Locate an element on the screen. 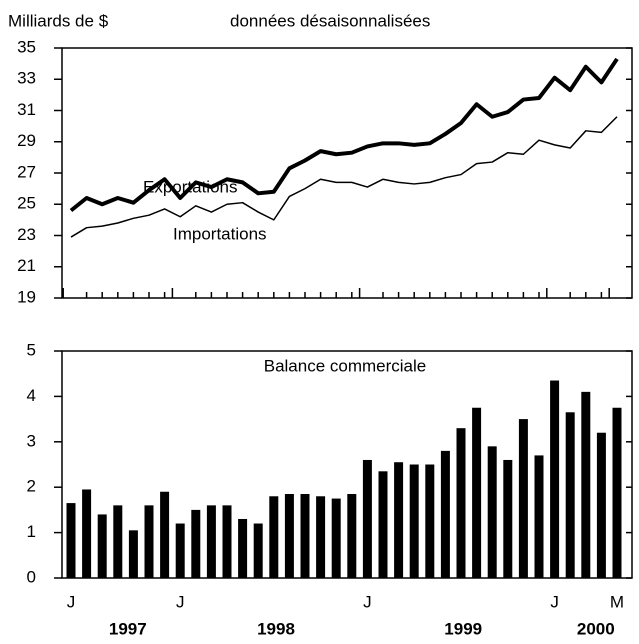 The image size is (639, 644). x-tick-label: M is located at coordinates (617, 601).